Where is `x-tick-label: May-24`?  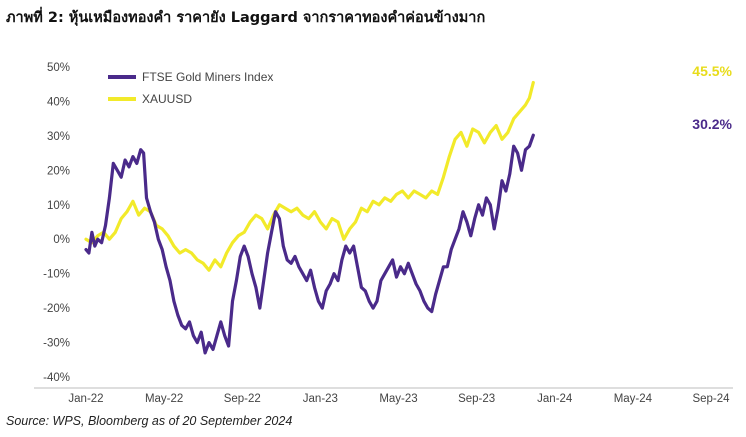 x-tick-label: May-24 is located at coordinates (633, 399).